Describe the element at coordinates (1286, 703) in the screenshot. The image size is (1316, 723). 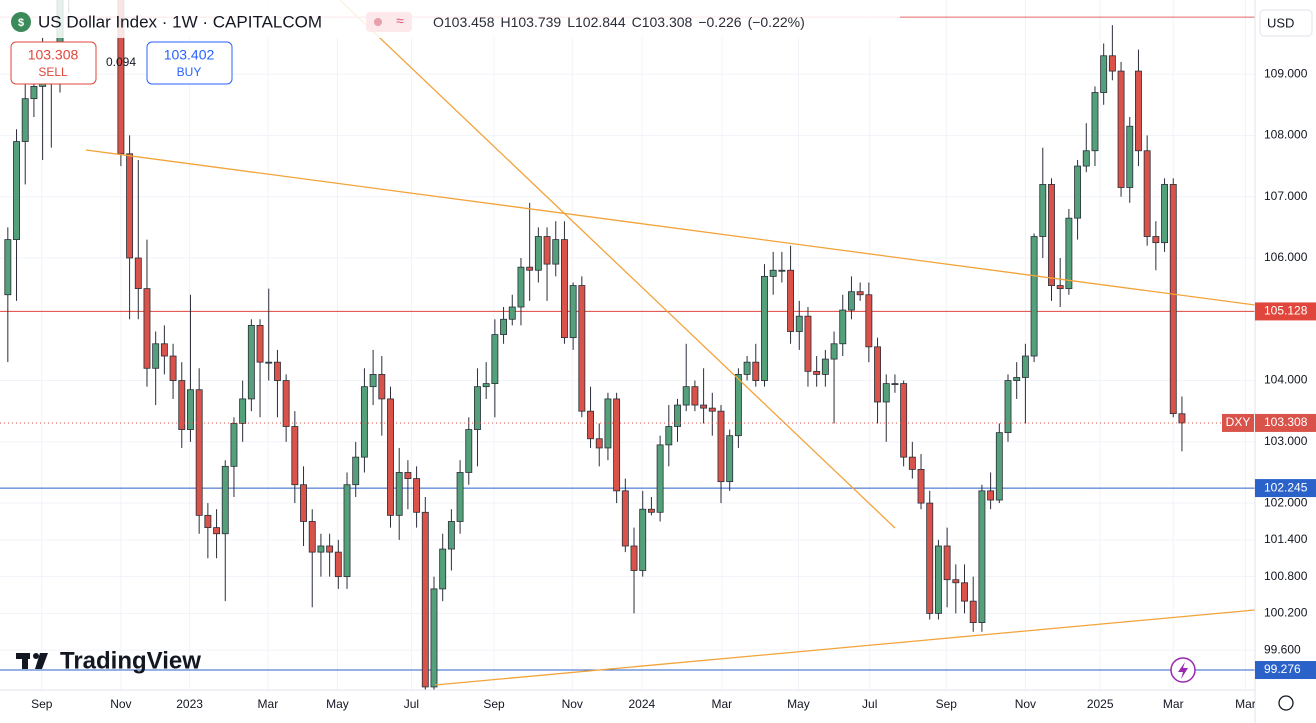
I see `settings-icon` at that location.